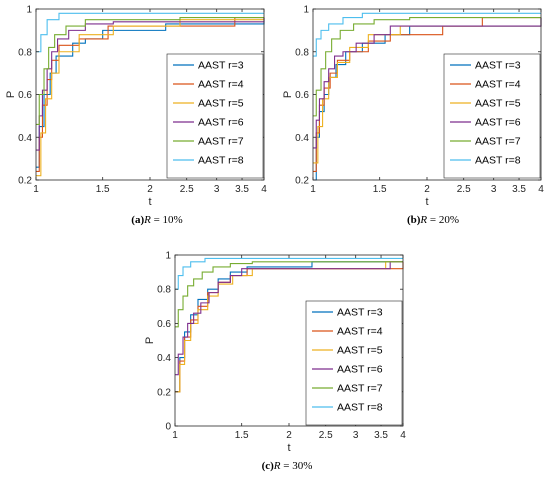  Describe the element at coordinates (168, 427) in the screenshot. I see `y-tick-label-0: 0` at that location.